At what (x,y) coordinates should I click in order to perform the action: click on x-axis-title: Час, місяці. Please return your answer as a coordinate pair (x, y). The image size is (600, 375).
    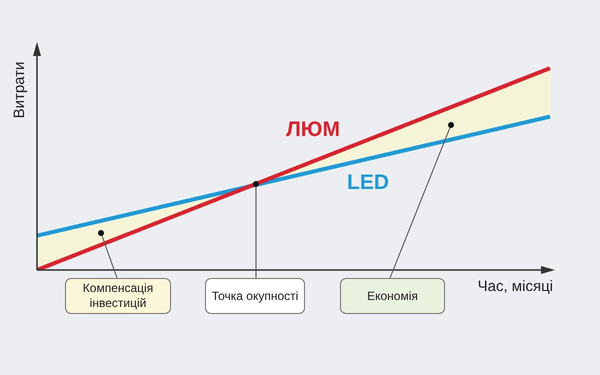
    Looking at the image, I should click on (515, 287).